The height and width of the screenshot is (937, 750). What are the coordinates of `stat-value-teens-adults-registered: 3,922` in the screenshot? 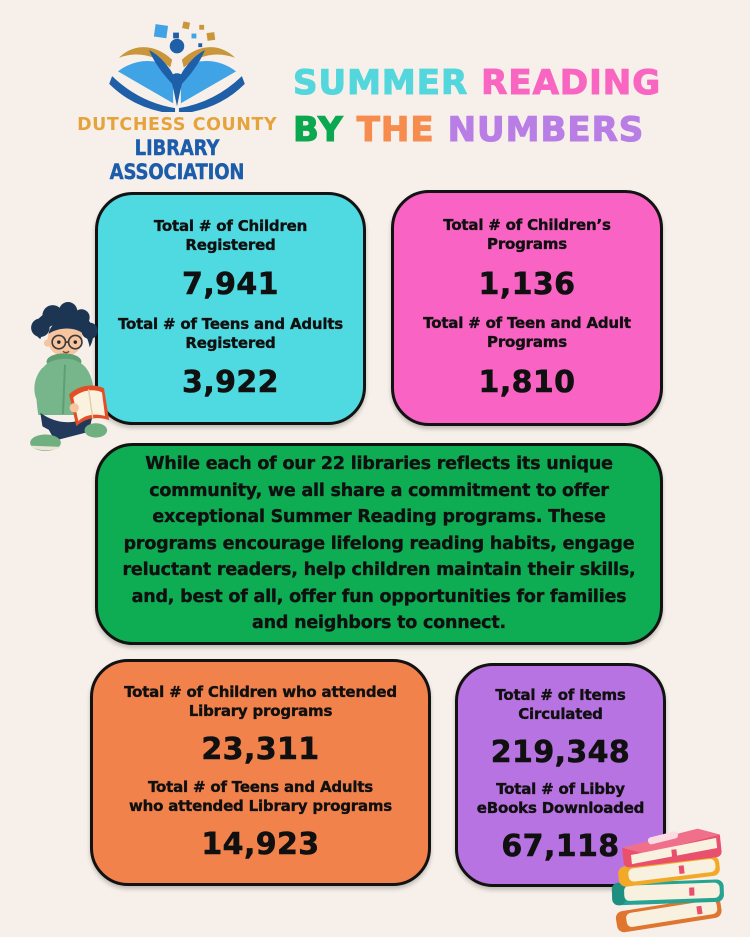 It's located at (230, 382).